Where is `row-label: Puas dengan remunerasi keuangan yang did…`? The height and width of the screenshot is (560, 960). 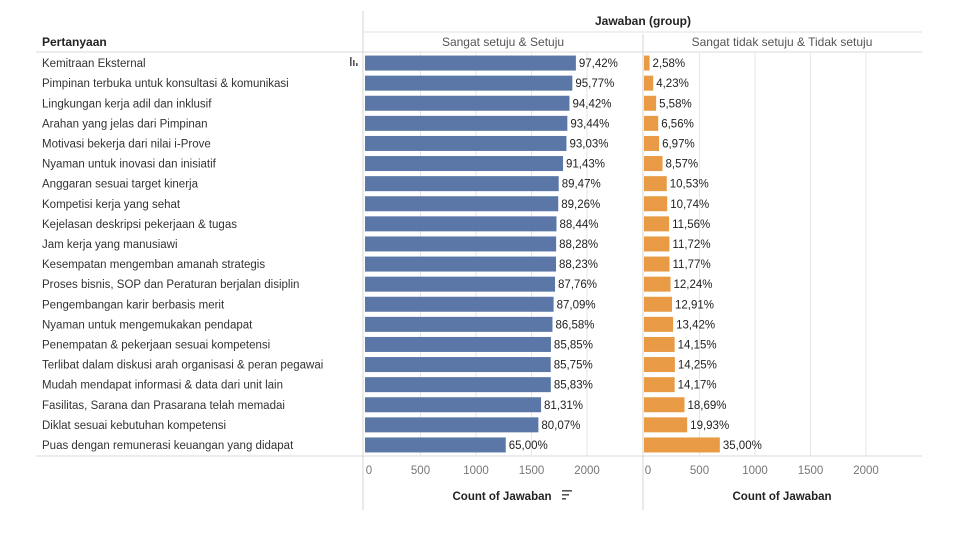 row-label: Puas dengan remunerasi keuangan yang did… is located at coordinates (168, 446).